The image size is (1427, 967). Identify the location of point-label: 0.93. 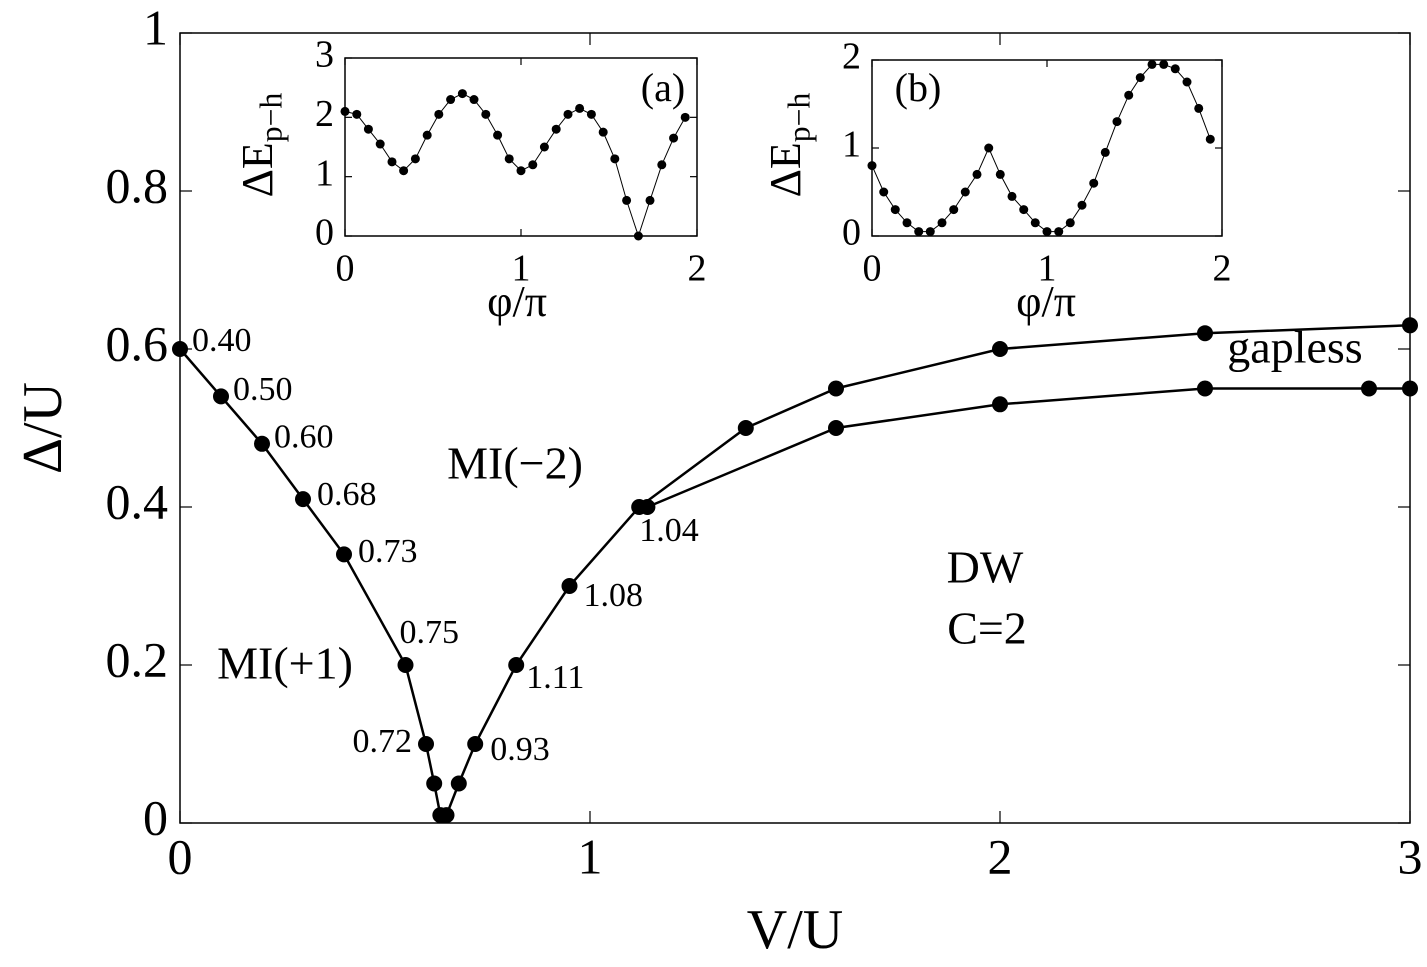
(520, 749).